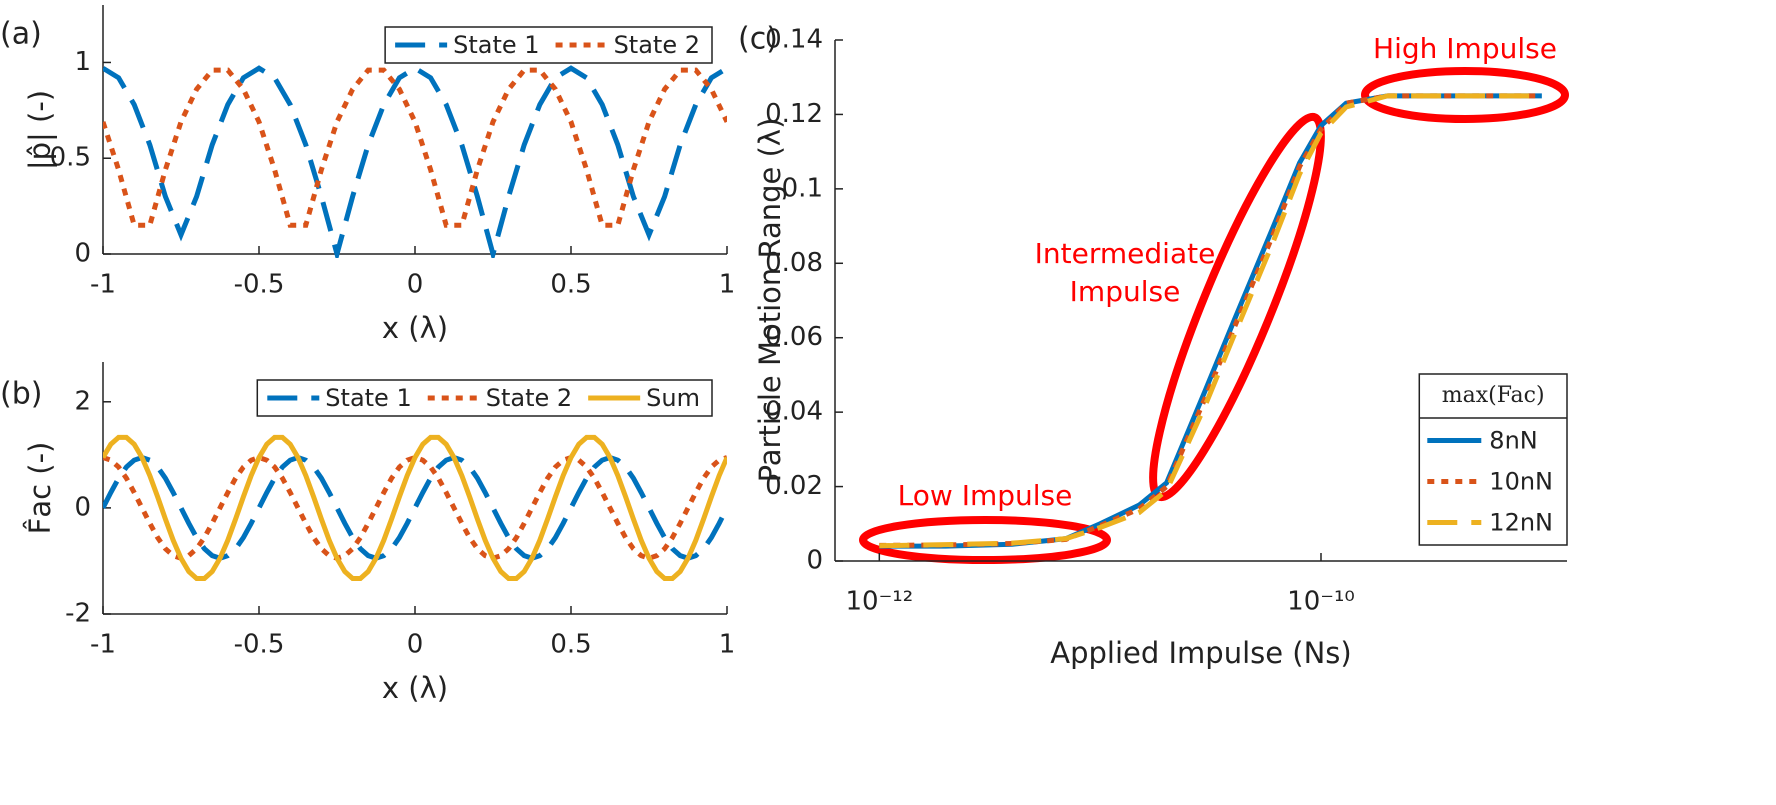 This screenshot has height=805, width=1776. Describe the element at coordinates (1321, 602) in the screenshot. I see `x-tick-label: 10⁻¹⁰` at that location.